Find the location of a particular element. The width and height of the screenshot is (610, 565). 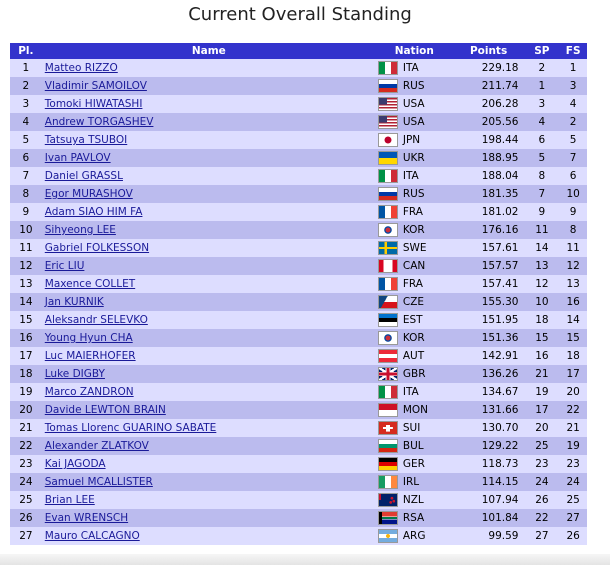

points-cell: 136.26 is located at coordinates (488, 374).